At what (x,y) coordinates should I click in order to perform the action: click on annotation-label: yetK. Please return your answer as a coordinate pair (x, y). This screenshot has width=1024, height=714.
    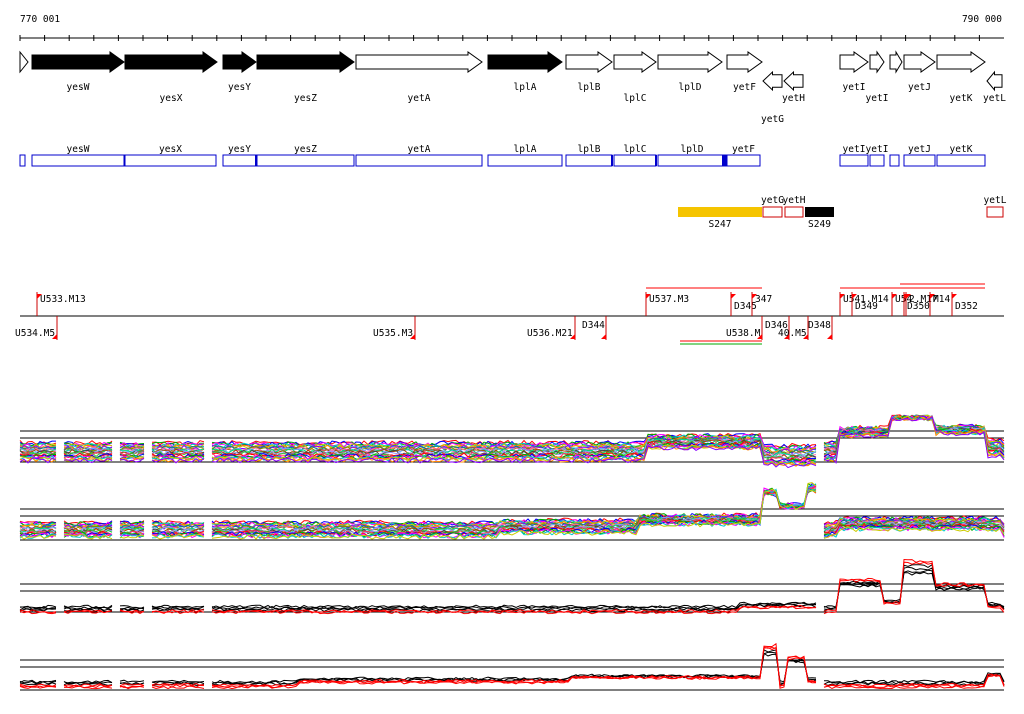
    Looking at the image, I should click on (961, 149).